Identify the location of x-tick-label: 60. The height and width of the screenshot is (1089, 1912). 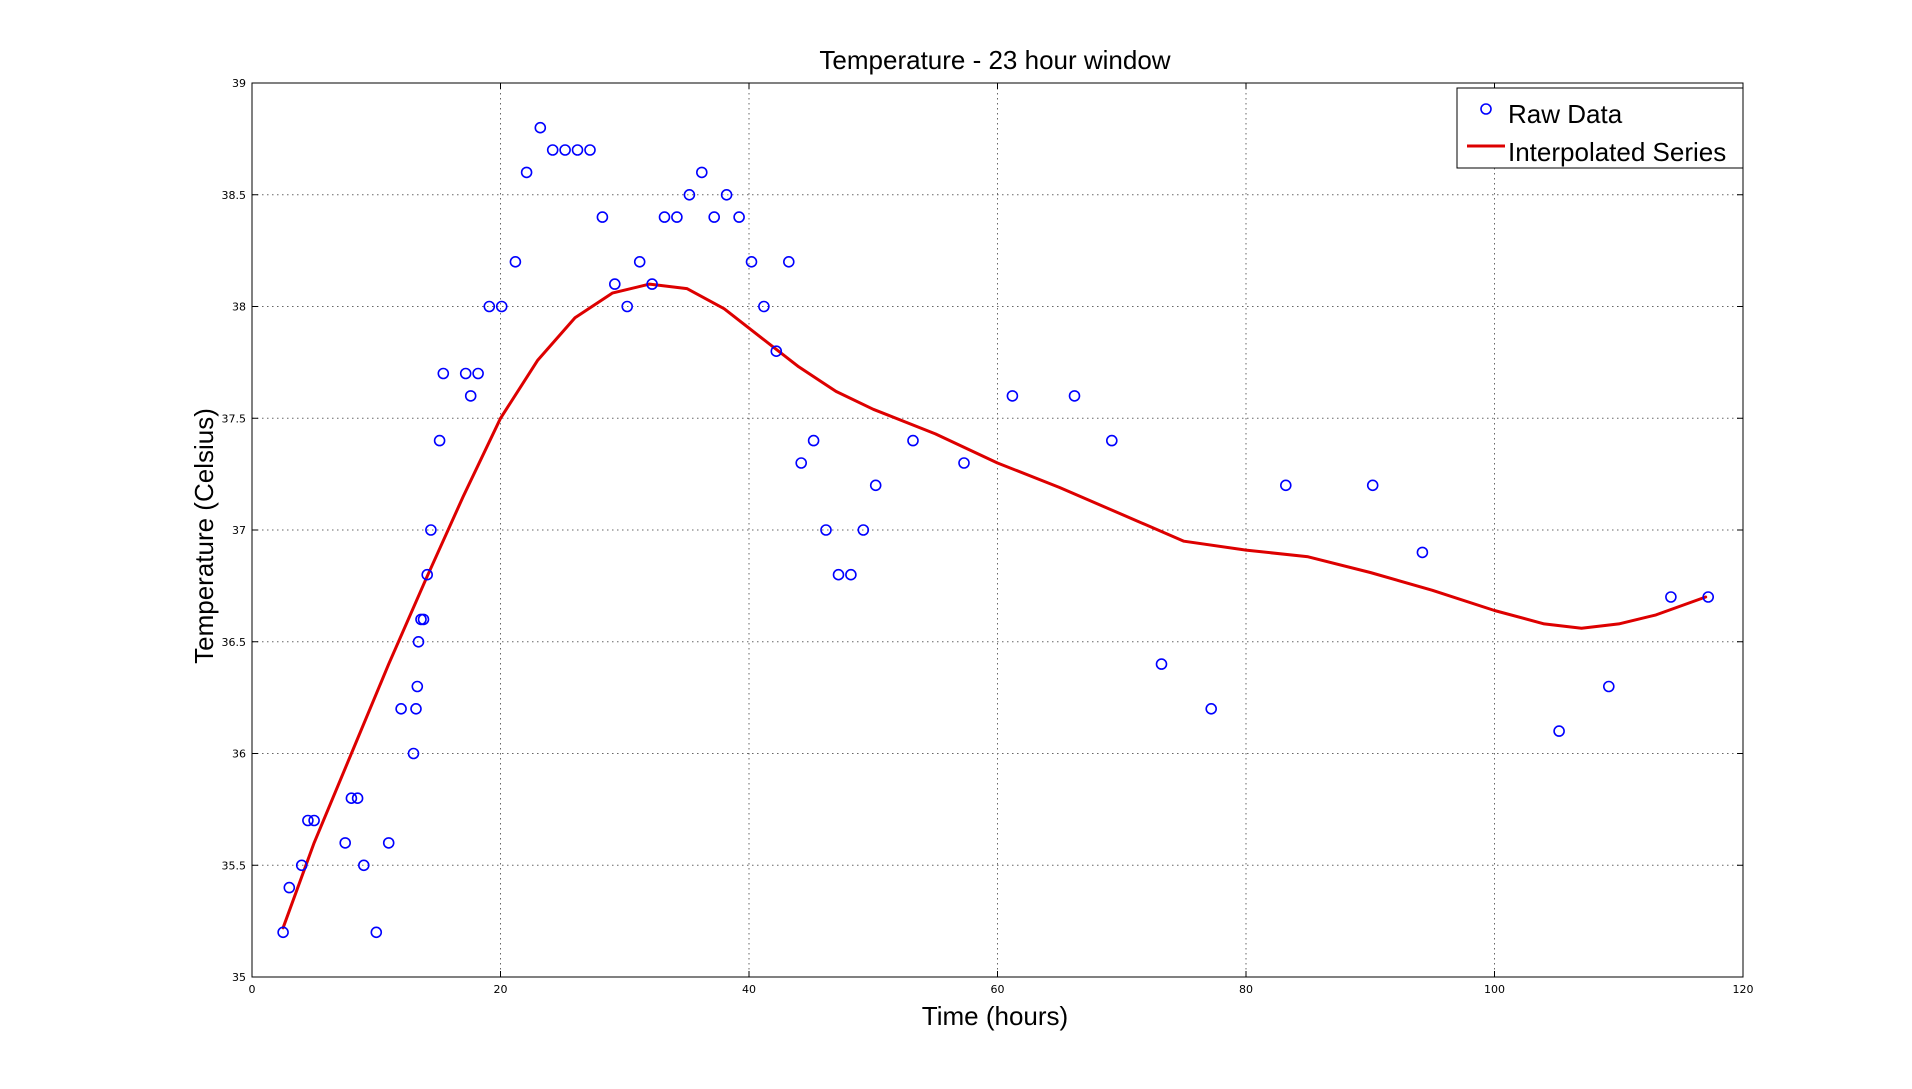
(998, 989).